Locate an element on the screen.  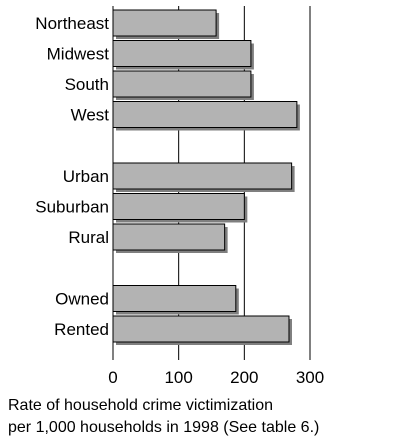
bar-urban is located at coordinates (202, 176).